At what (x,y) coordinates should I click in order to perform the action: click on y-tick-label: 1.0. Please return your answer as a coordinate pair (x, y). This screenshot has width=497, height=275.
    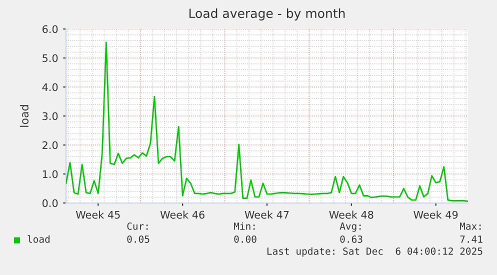
    Looking at the image, I should click on (50, 174).